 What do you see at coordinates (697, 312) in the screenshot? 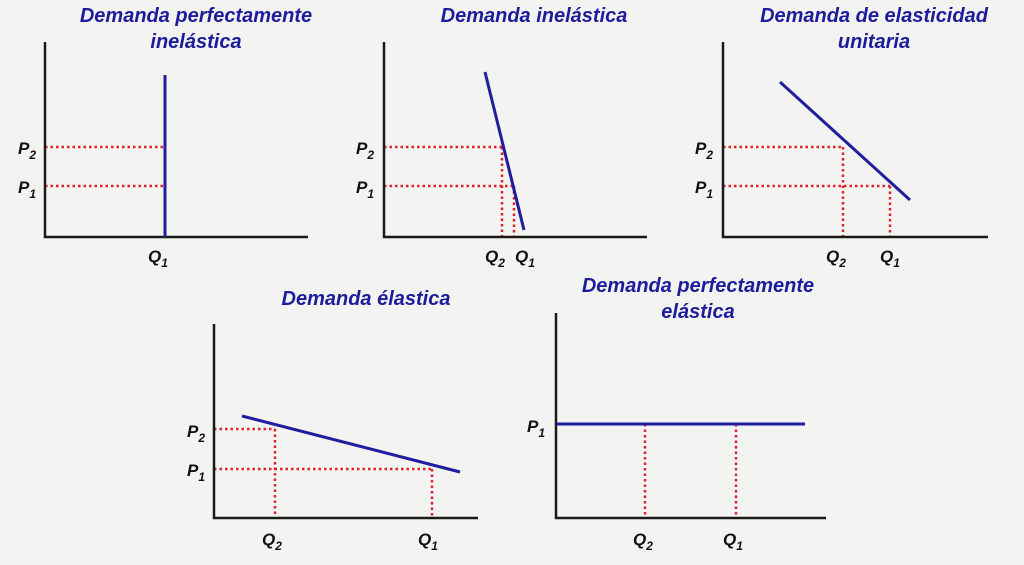
I see `panel-title-line: elástica` at bounding box center [697, 312].